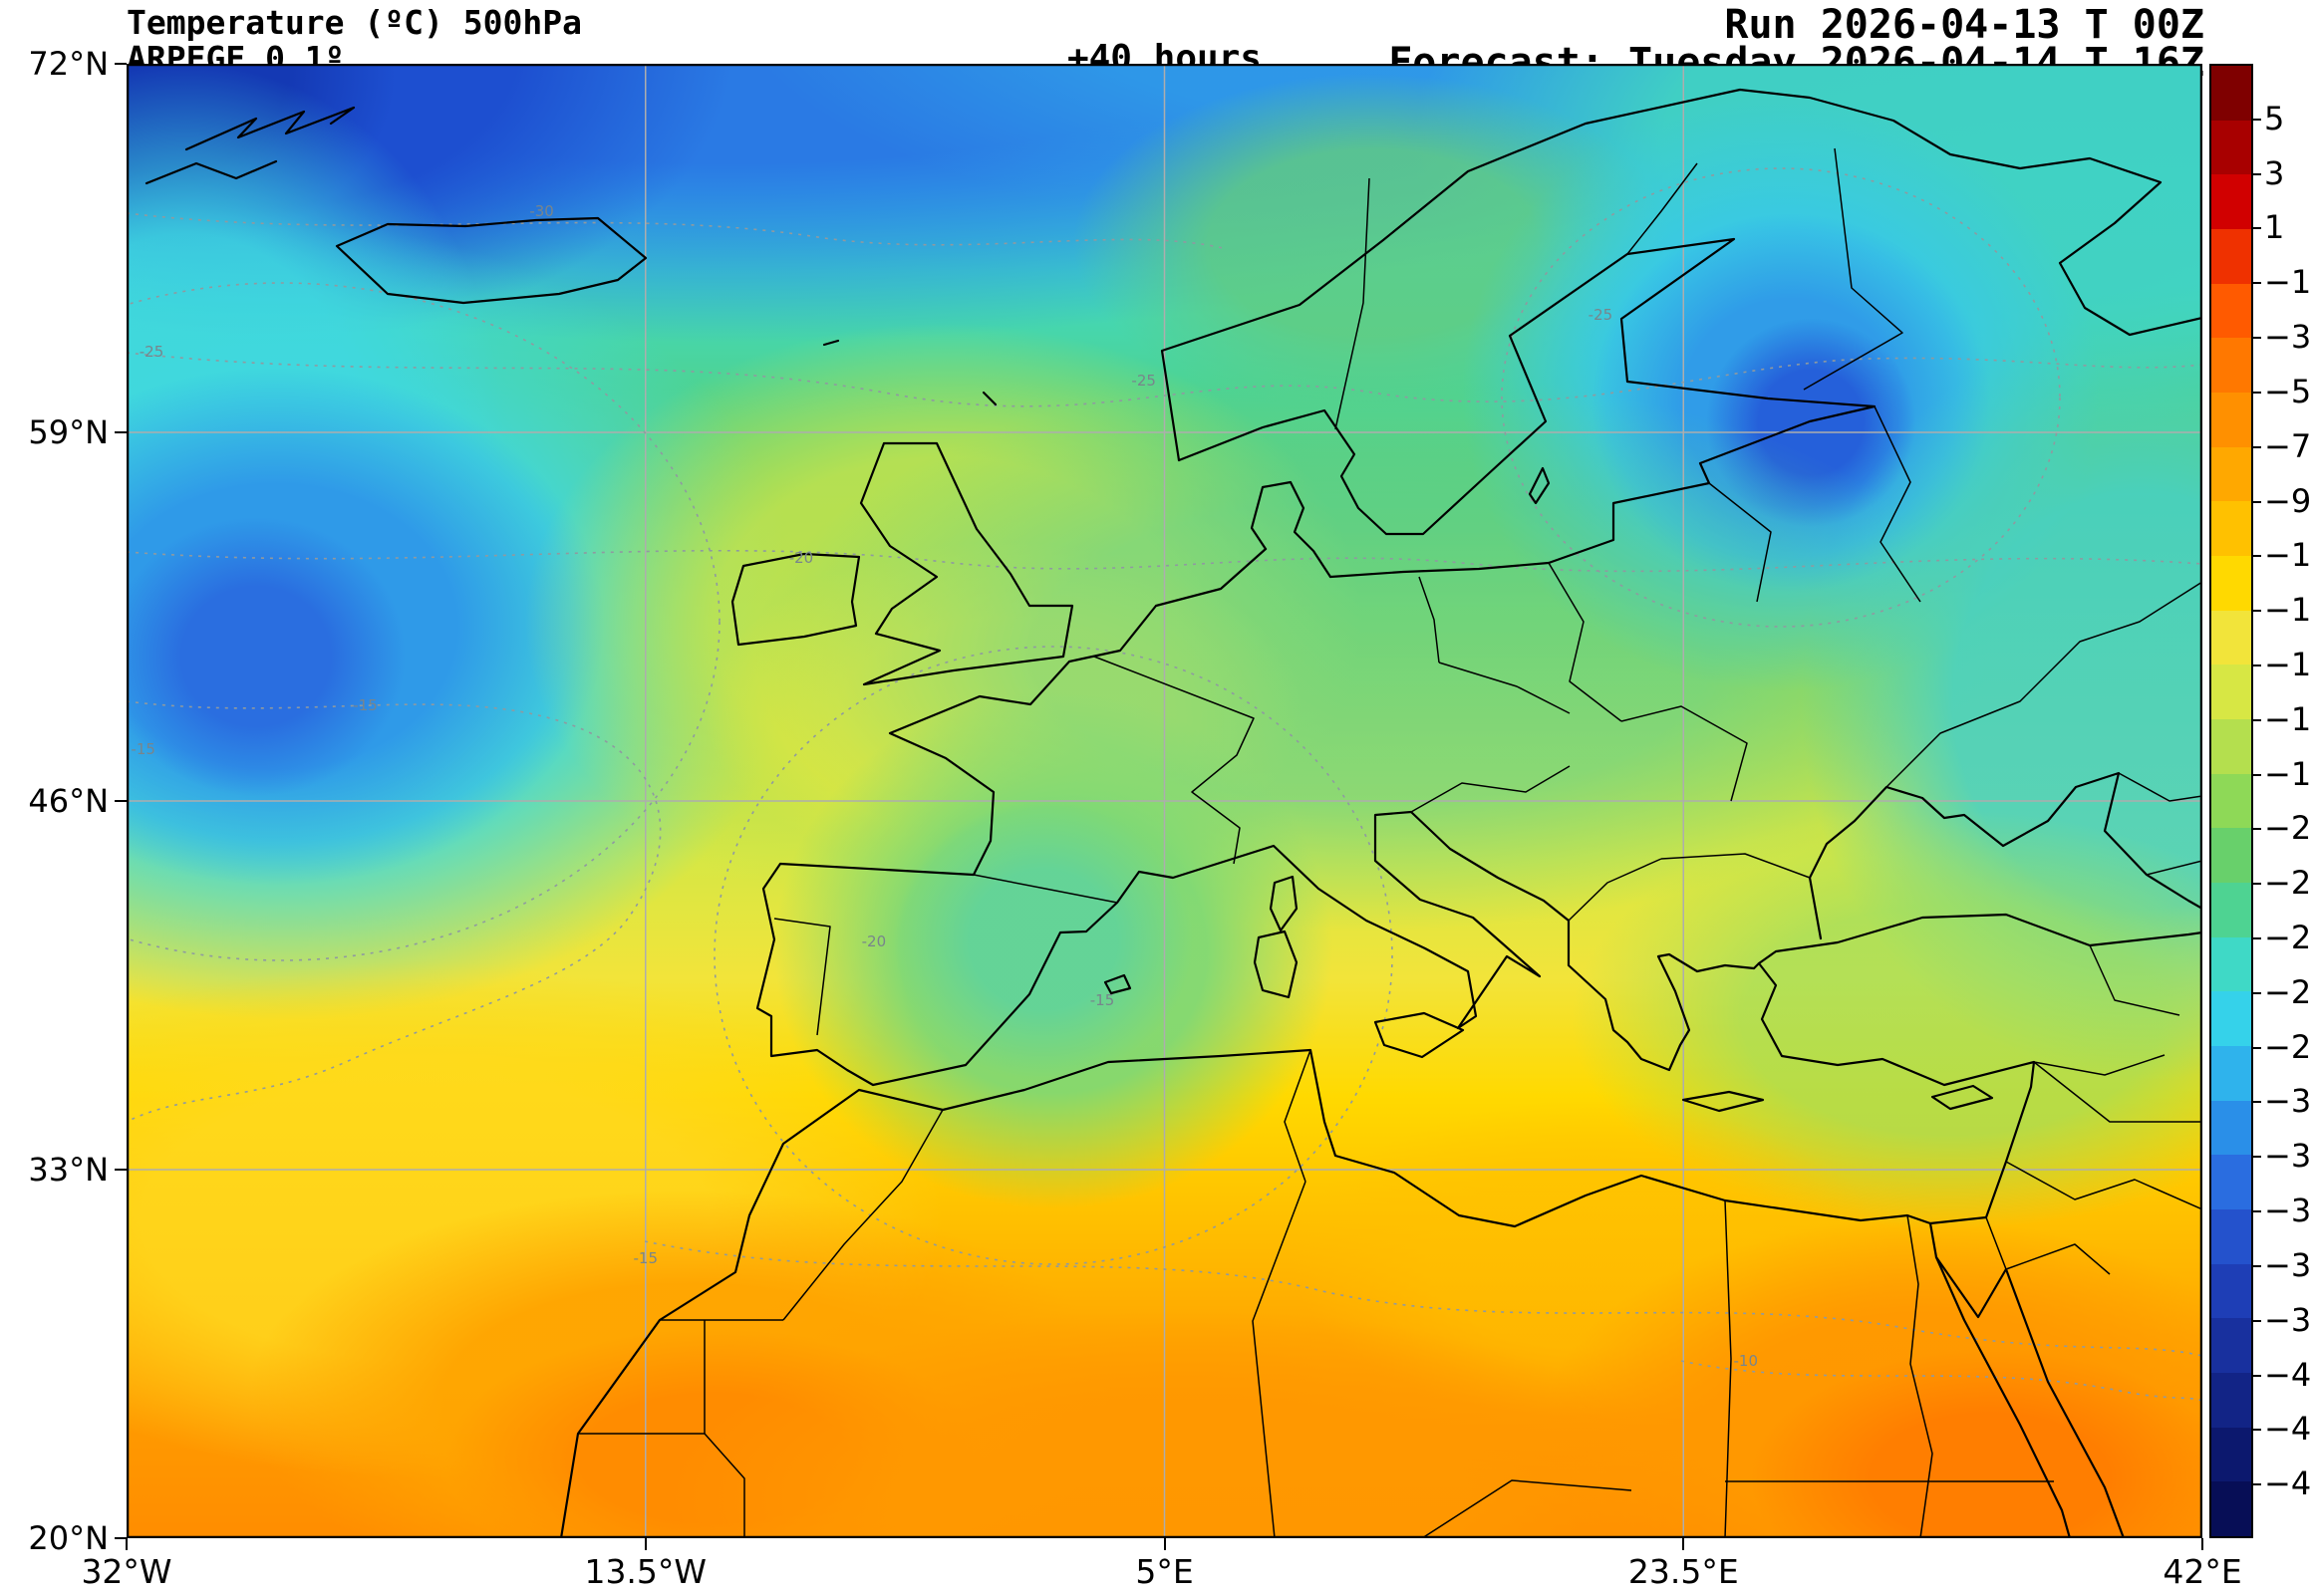 This screenshot has width=2313, height=1596. What do you see at coordinates (68, 432) in the screenshot?
I see `lat-tick-label: 59°N` at bounding box center [68, 432].